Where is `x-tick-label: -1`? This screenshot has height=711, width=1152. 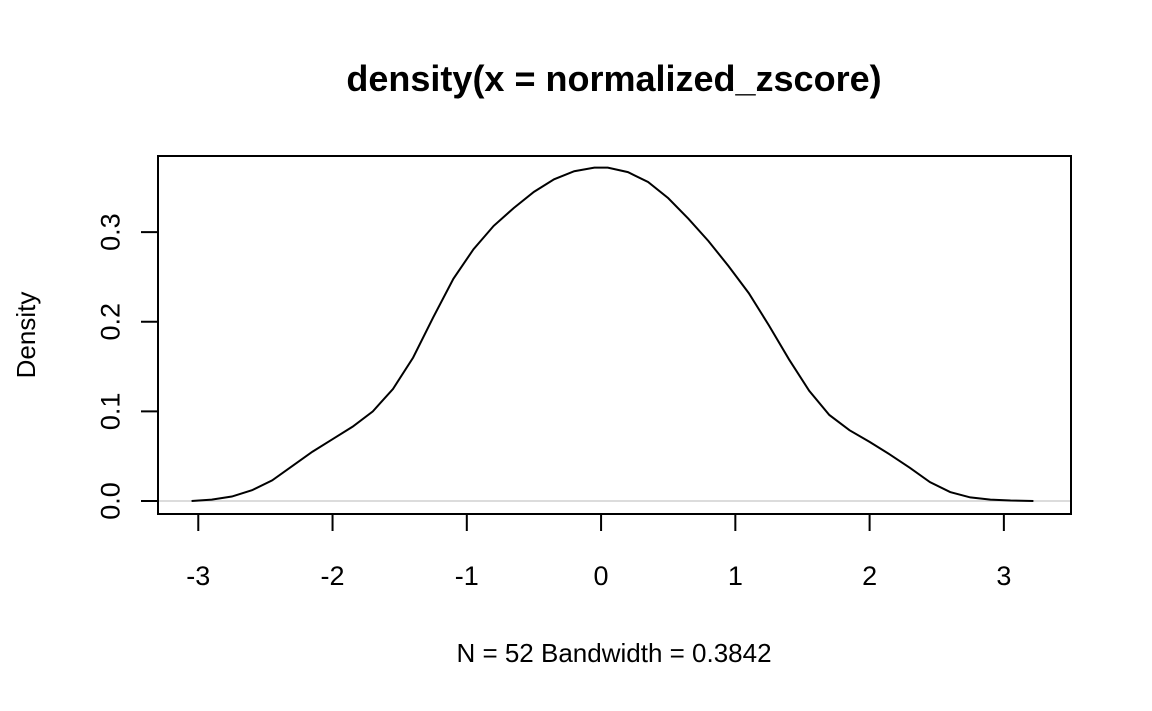 x-tick-label: -1 is located at coordinates (467, 576).